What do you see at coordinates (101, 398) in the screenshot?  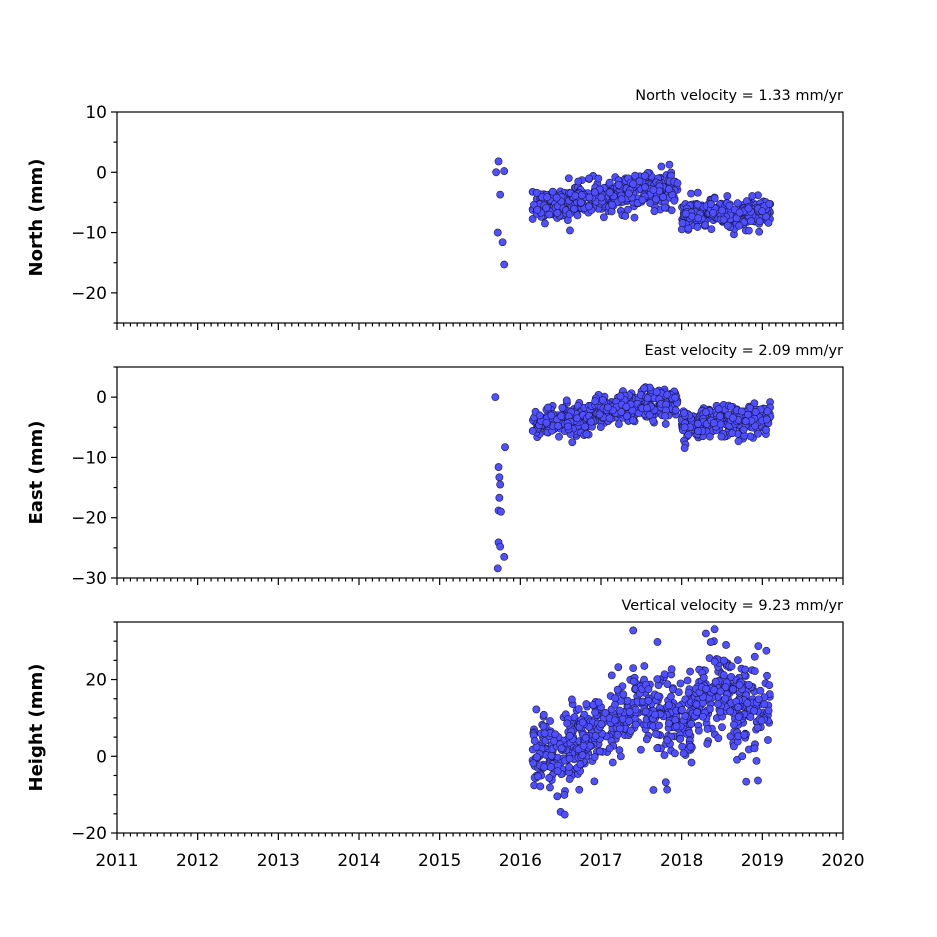 I see `east-ytick-label: 0` at bounding box center [101, 398].